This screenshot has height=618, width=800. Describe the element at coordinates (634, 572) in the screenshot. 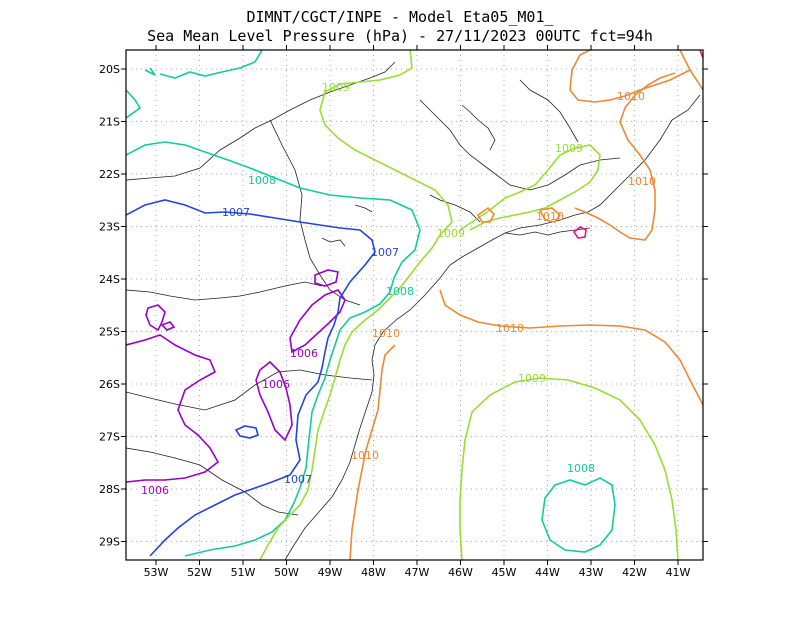

I see `lon-tick-label: 42W` at that location.